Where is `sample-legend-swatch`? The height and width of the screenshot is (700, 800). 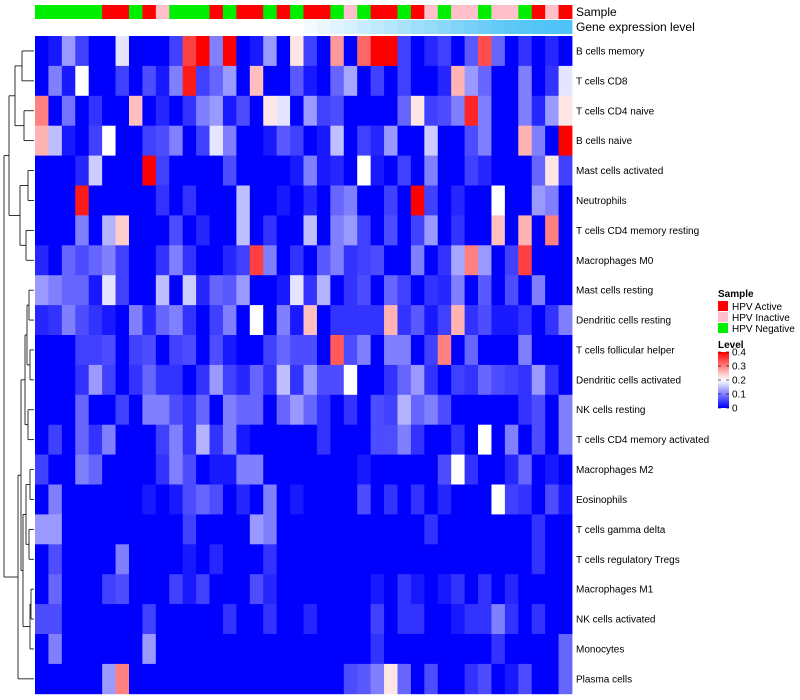 sample-legend-swatch is located at coordinates (723, 306).